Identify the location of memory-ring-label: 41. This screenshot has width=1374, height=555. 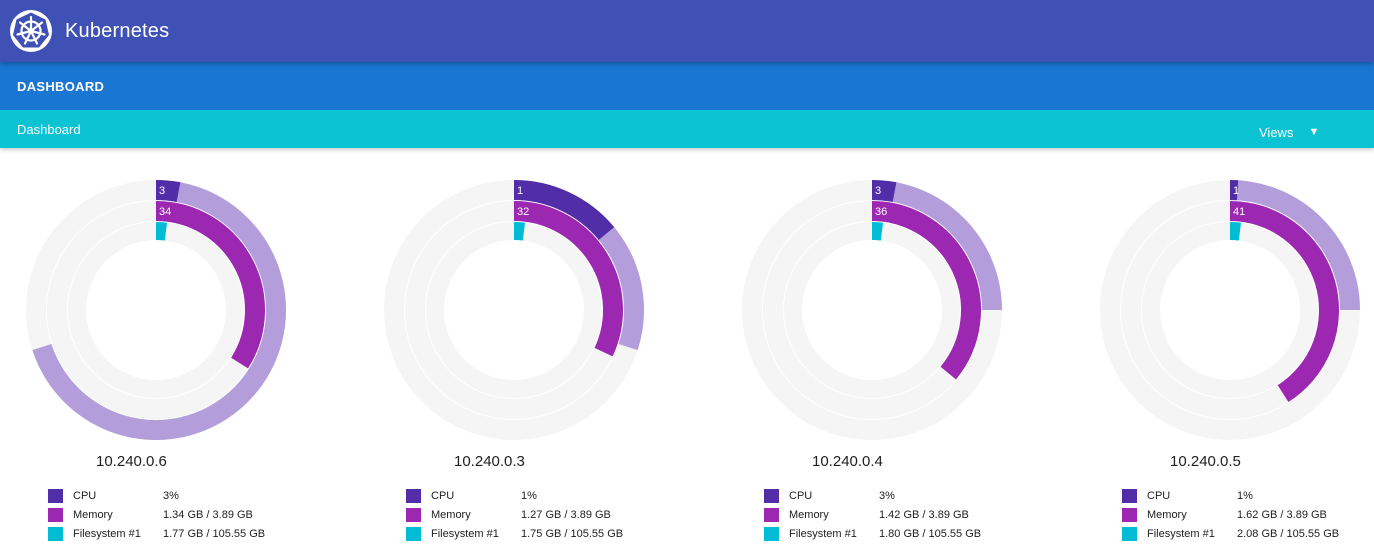
(1239, 212).